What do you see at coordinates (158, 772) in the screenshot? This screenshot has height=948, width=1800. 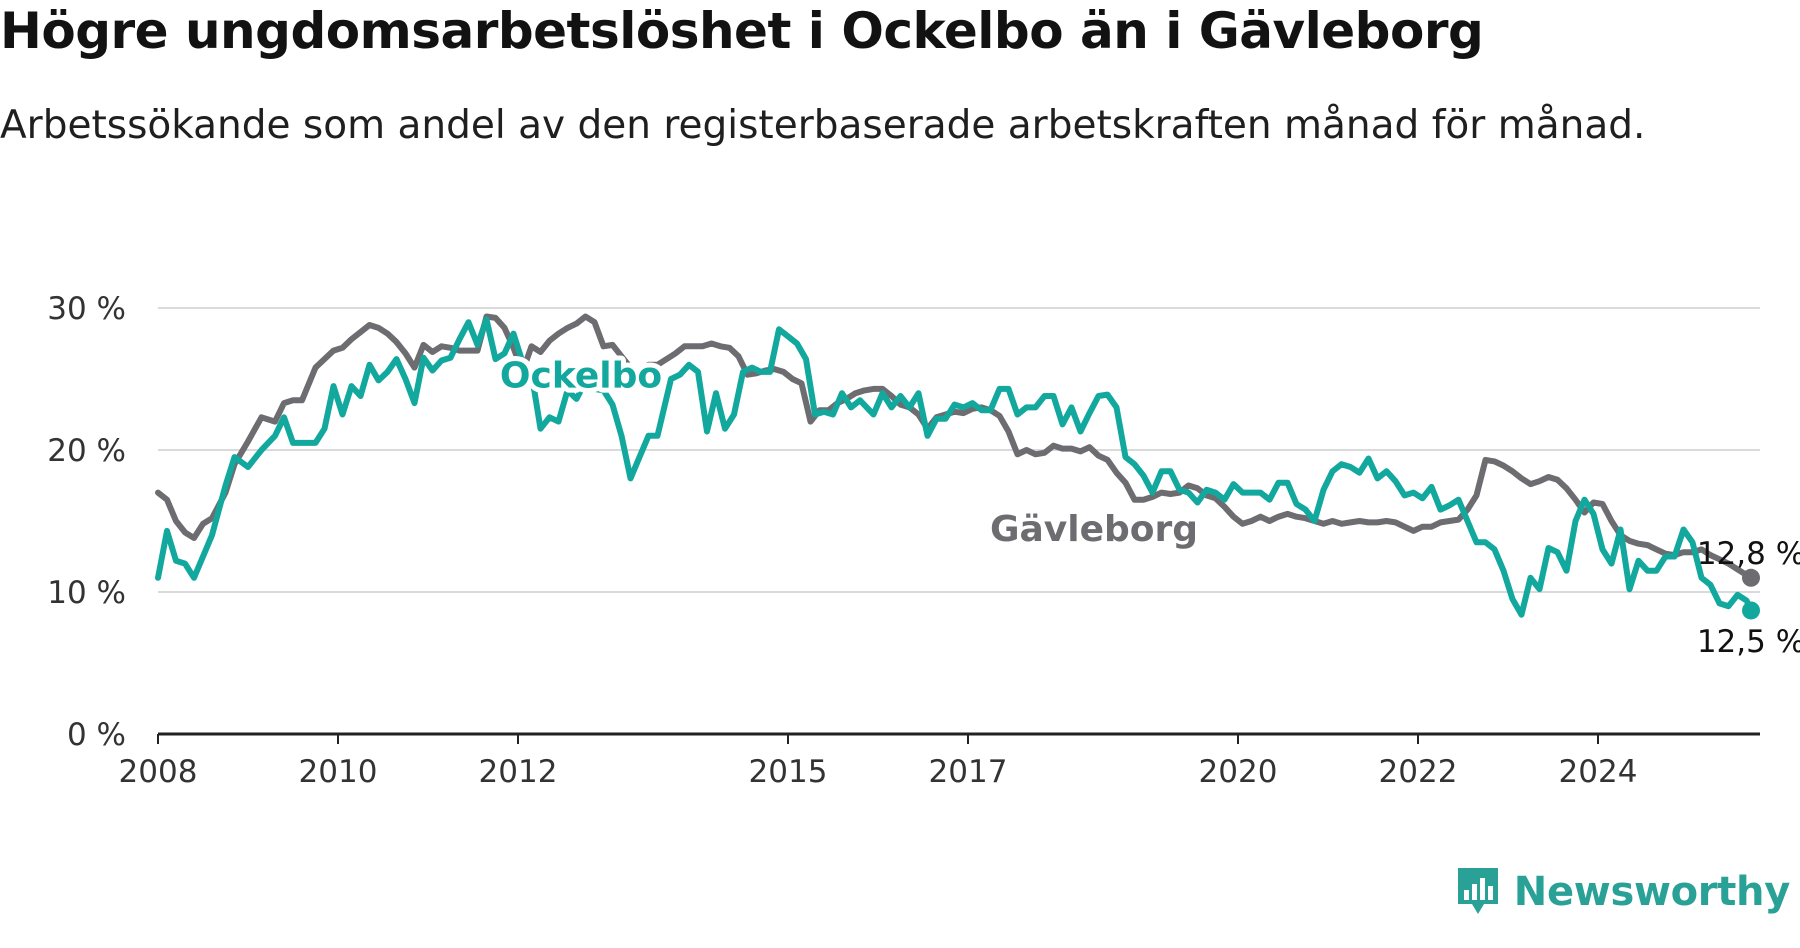 I see `x-tick-label: 2008` at bounding box center [158, 772].